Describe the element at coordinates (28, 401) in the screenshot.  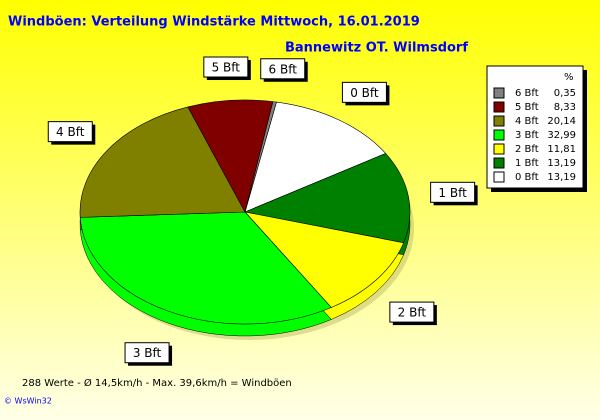
I see `credit: © WsWin32` at that location.